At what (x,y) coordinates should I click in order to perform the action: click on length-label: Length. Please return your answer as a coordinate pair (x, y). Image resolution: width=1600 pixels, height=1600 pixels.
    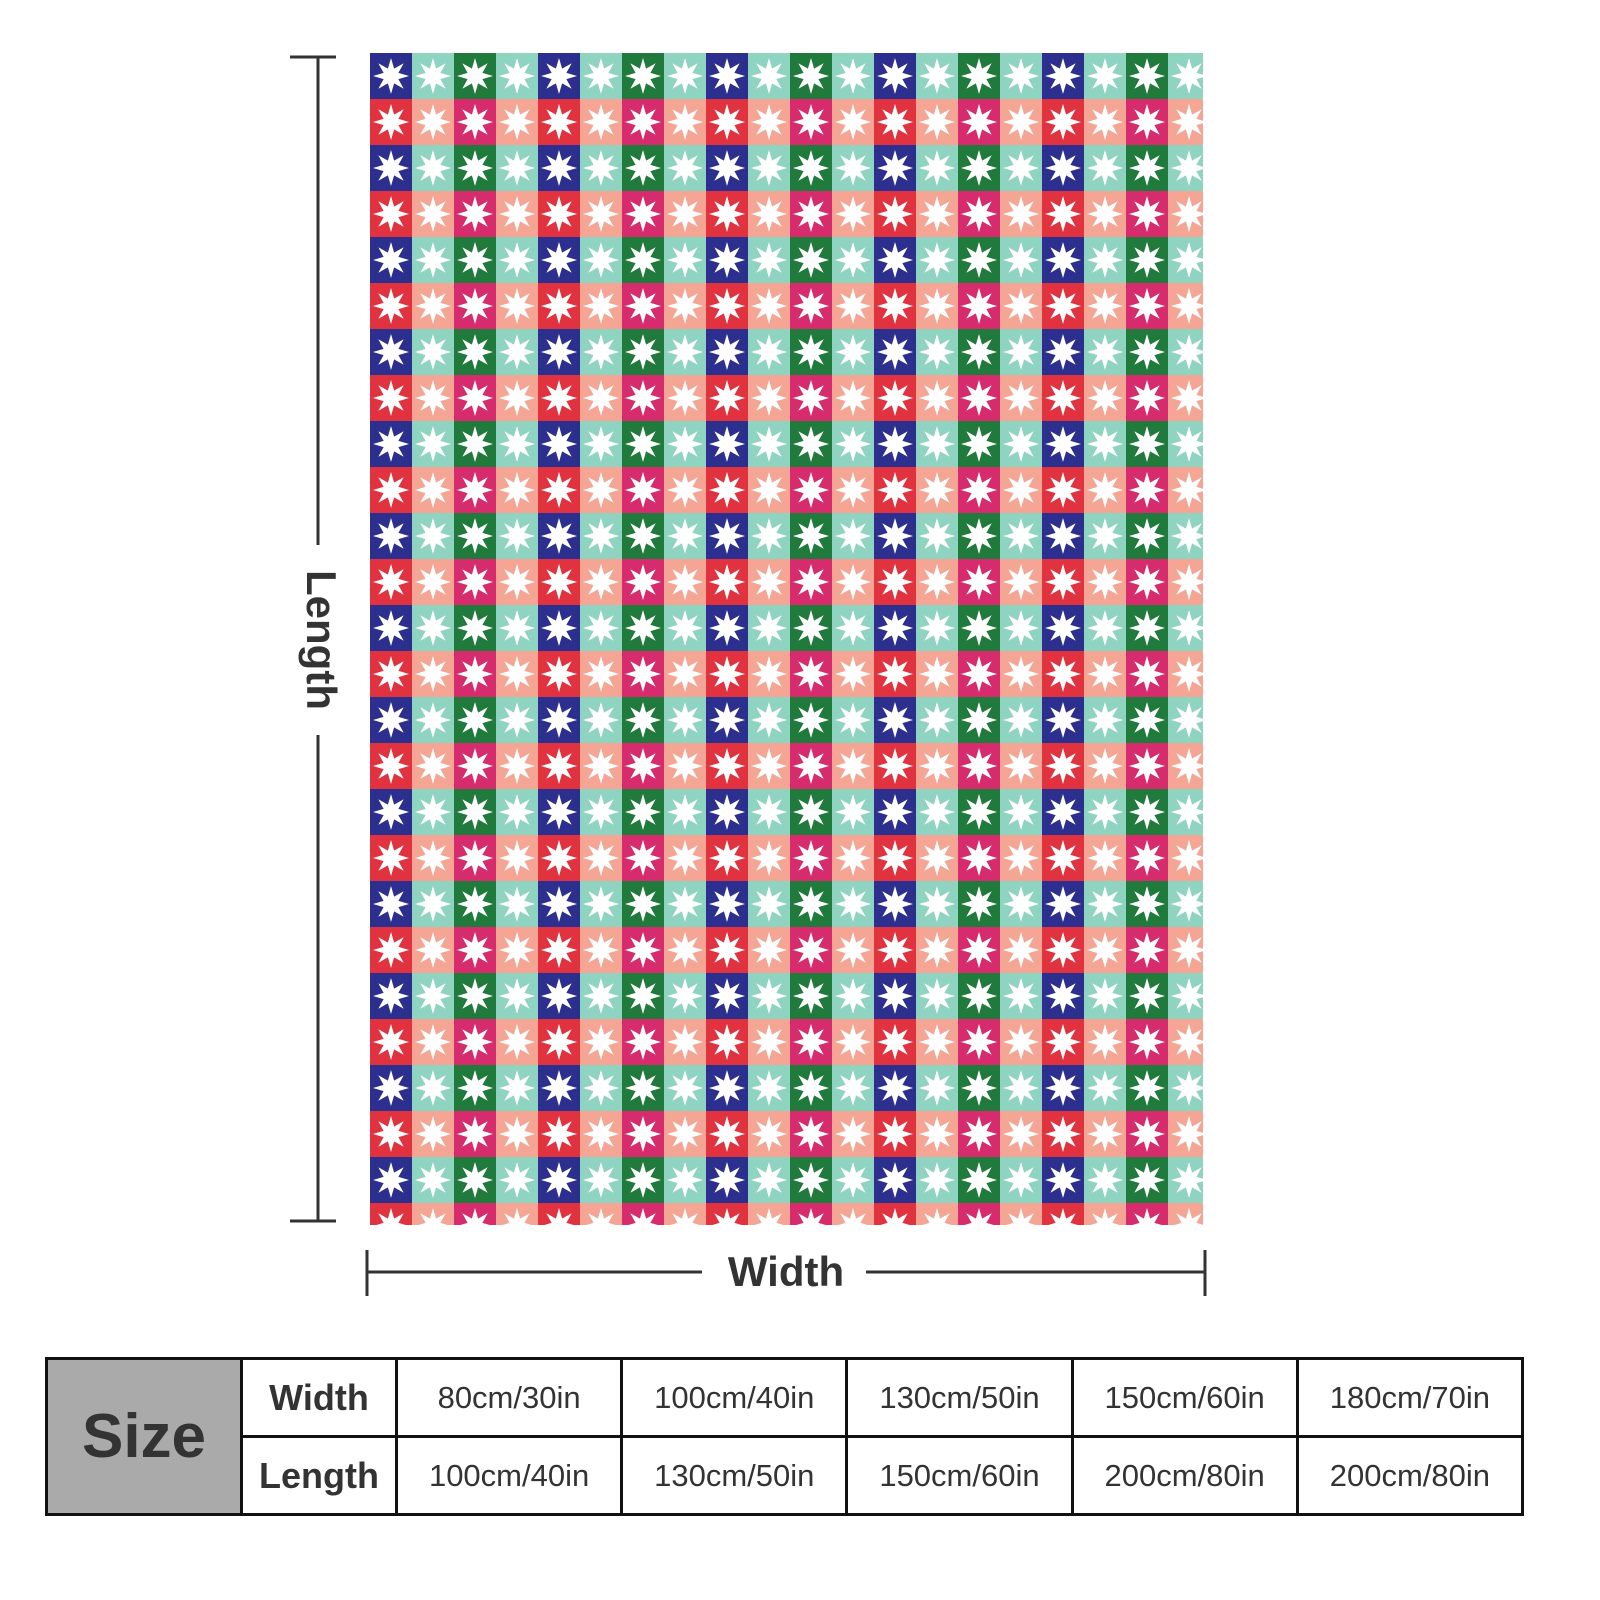
    Looking at the image, I should click on (321, 640).